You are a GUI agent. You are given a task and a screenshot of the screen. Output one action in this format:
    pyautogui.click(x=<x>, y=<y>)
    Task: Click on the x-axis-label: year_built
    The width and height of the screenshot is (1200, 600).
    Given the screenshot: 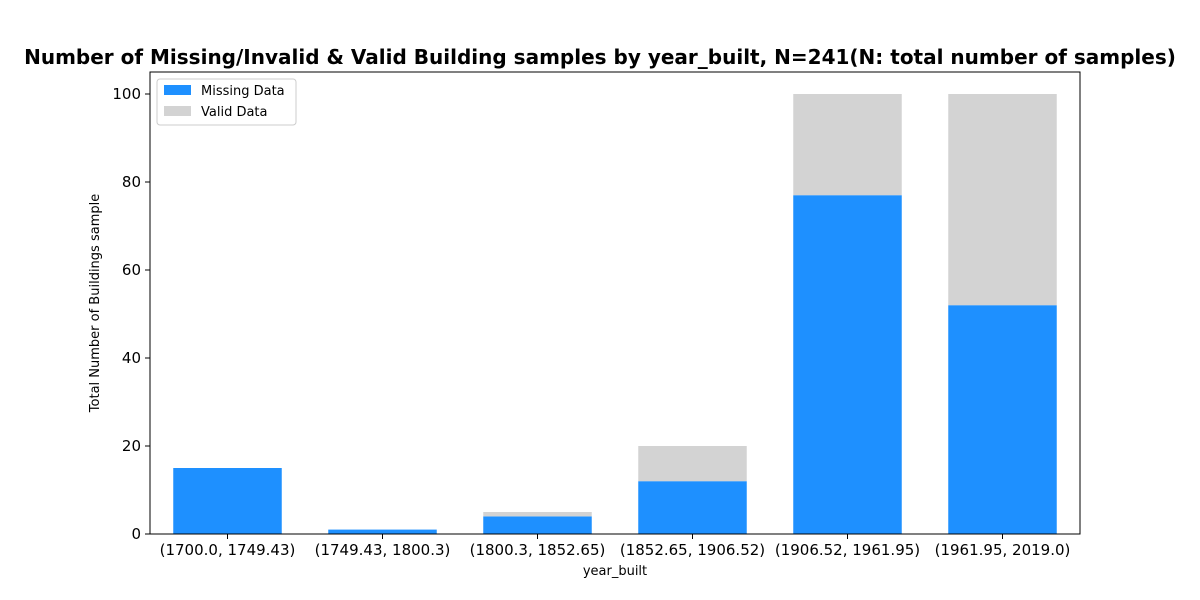 What is the action you would take?
    pyautogui.click(x=615, y=571)
    